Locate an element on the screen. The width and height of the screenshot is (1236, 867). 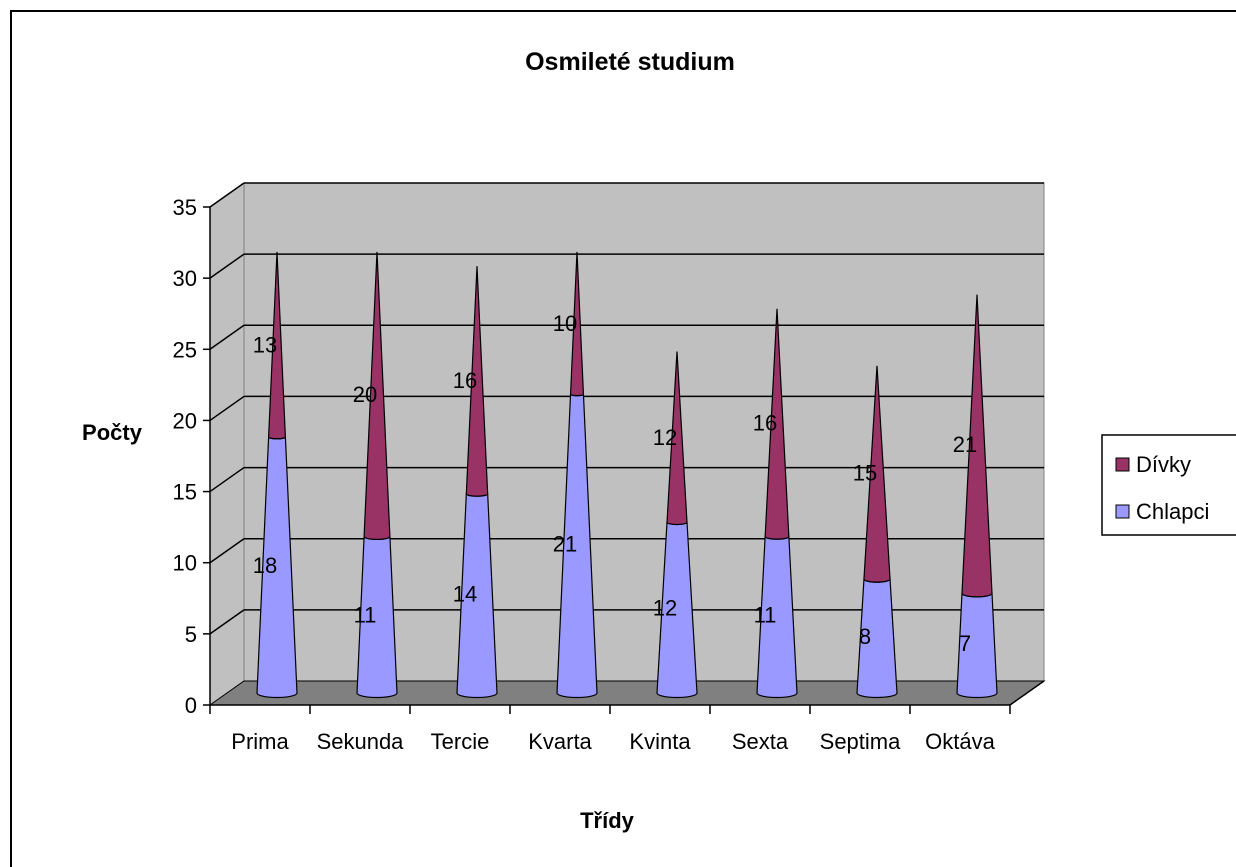
data-label-chlapci: 8 is located at coordinates (865, 636).